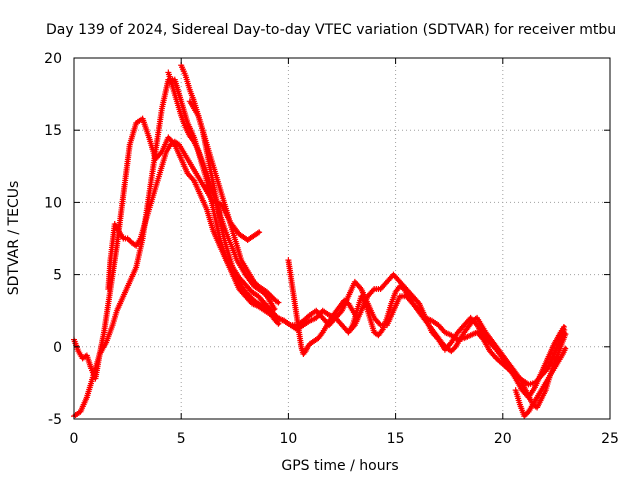 Image resolution: width=640 pixels, height=480 pixels. Describe the element at coordinates (288, 439) in the screenshot. I see `x-tick-label: 10` at that location.